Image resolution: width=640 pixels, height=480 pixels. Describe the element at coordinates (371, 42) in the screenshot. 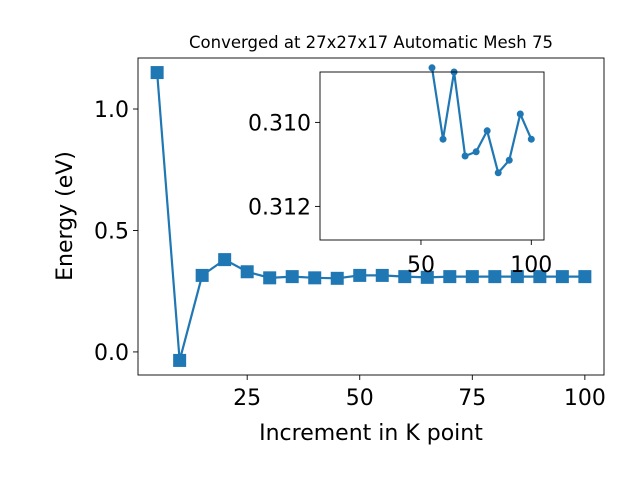

I see `chart-title: Converged at 27x27x17 Automatic Mesh 75` at that location.